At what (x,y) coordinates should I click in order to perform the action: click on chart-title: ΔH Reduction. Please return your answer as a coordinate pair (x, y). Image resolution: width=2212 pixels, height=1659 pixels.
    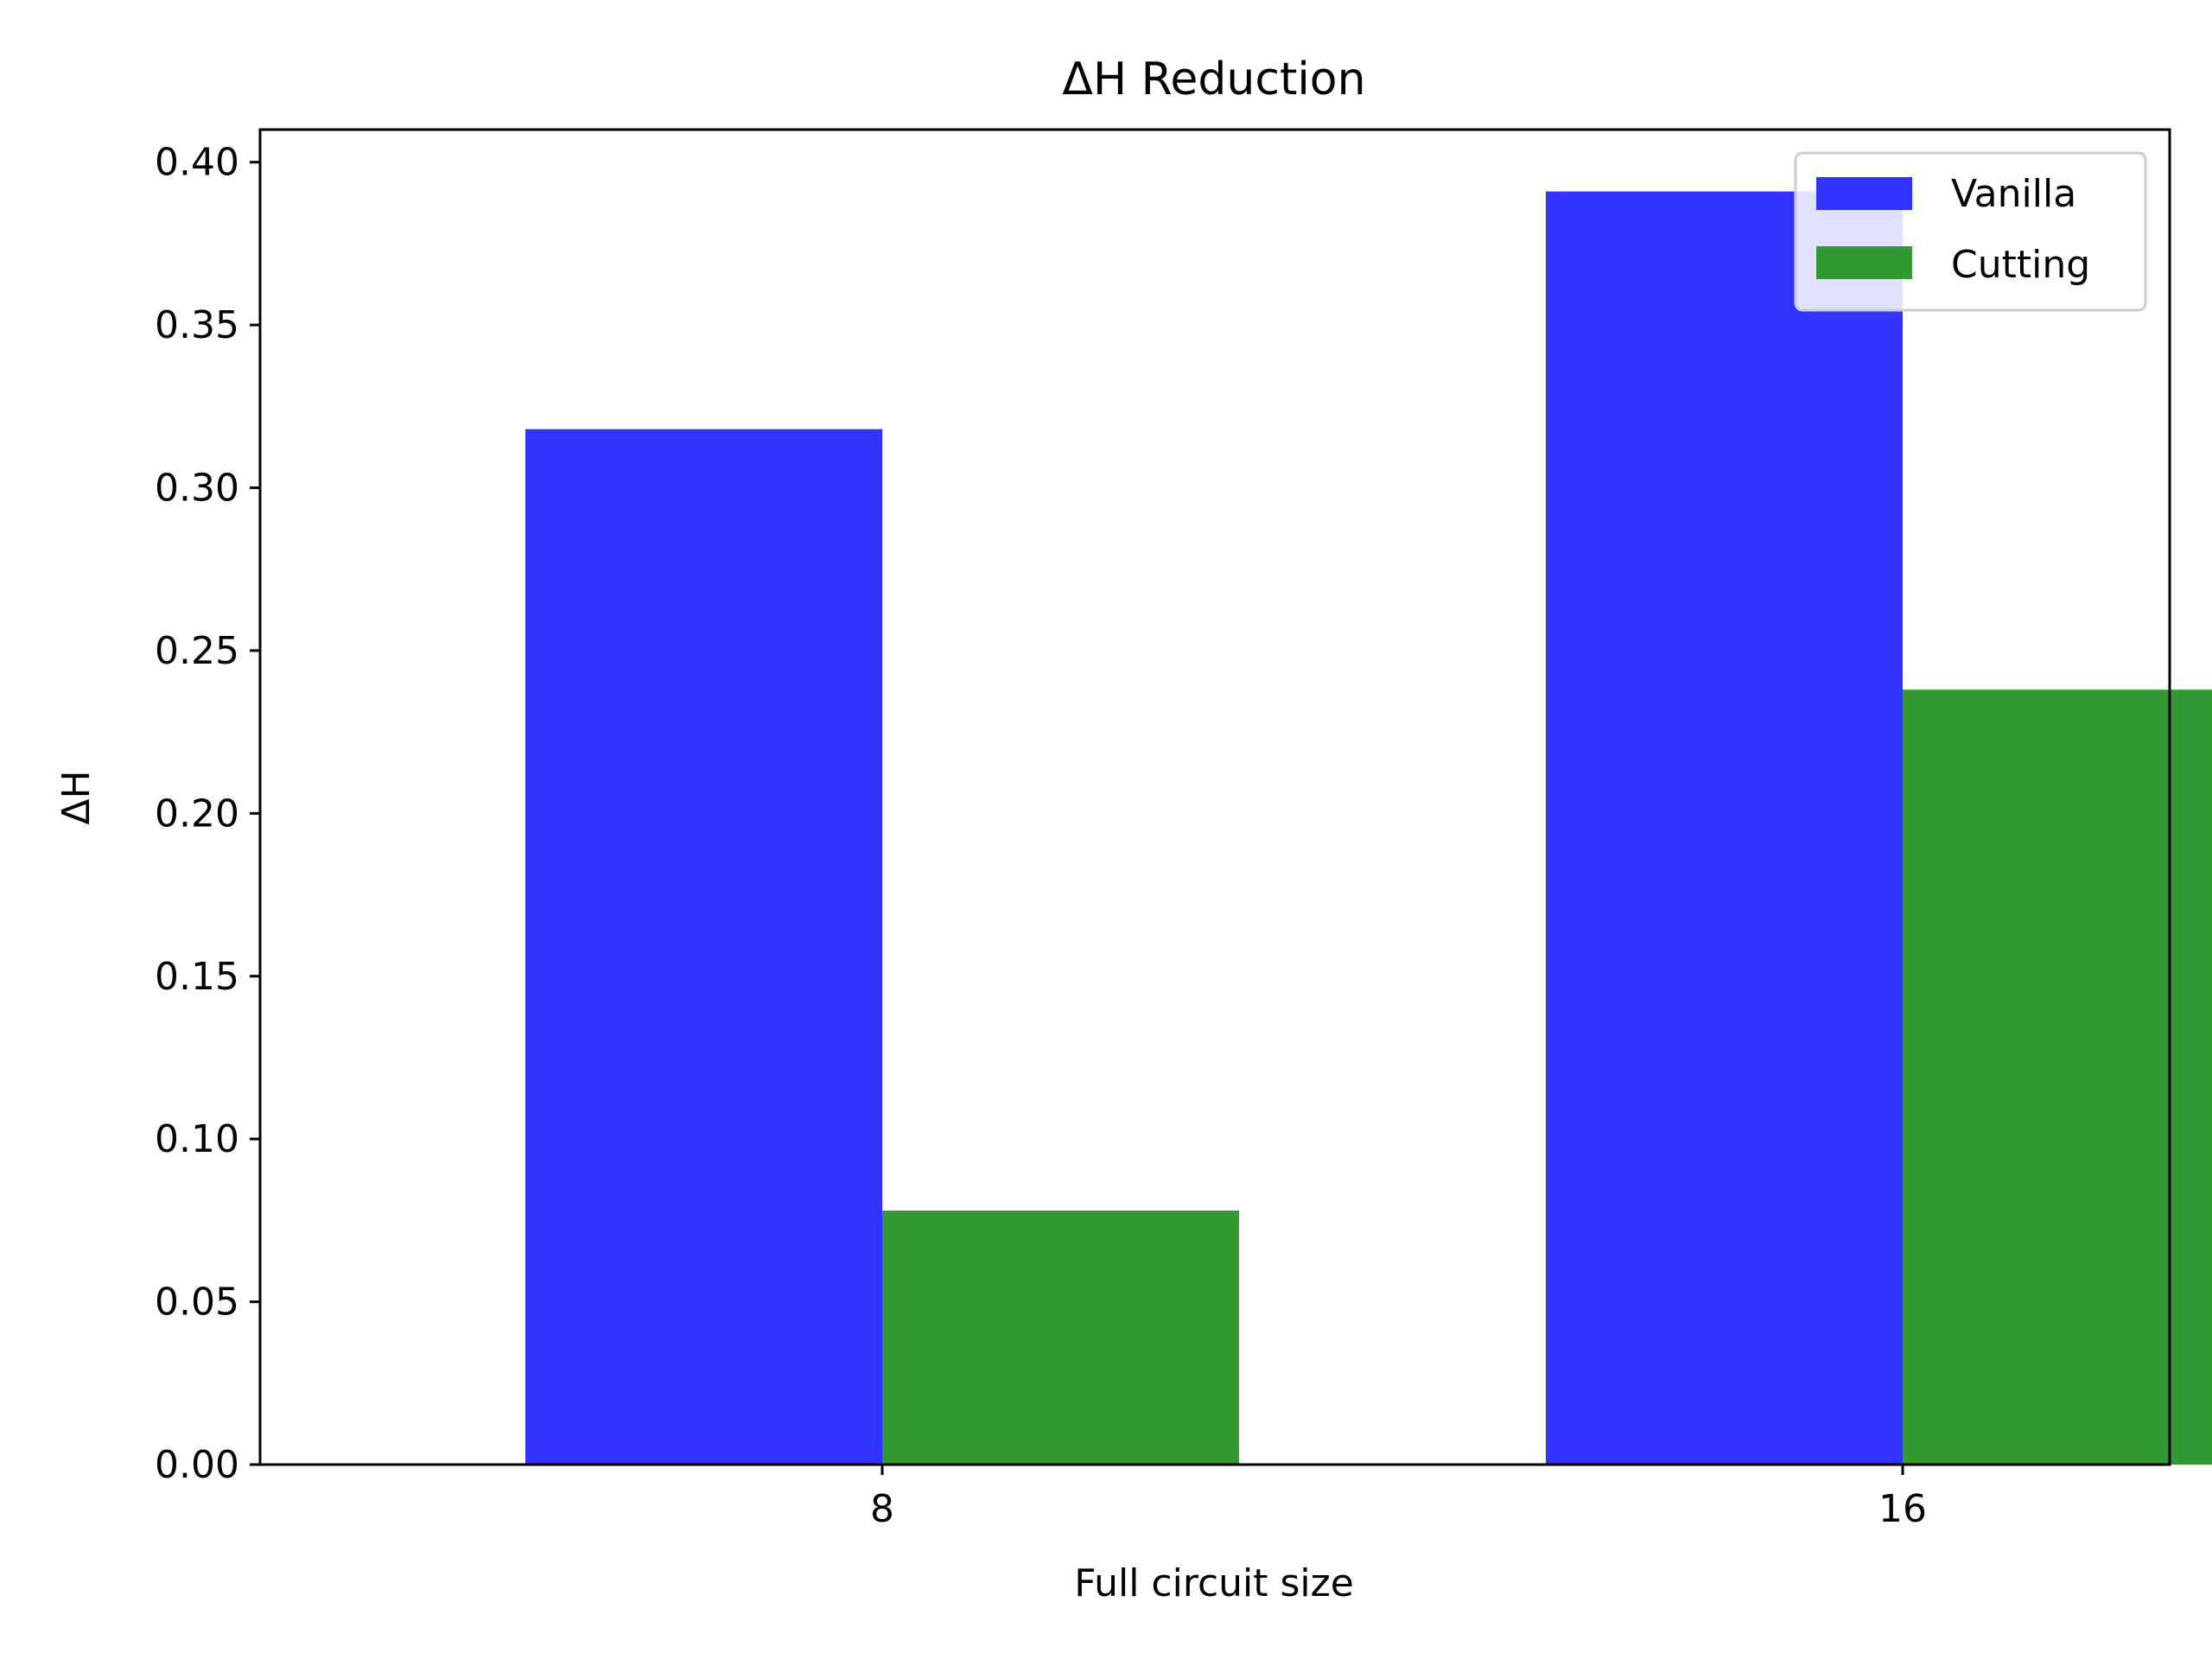
    Looking at the image, I should click on (1213, 79).